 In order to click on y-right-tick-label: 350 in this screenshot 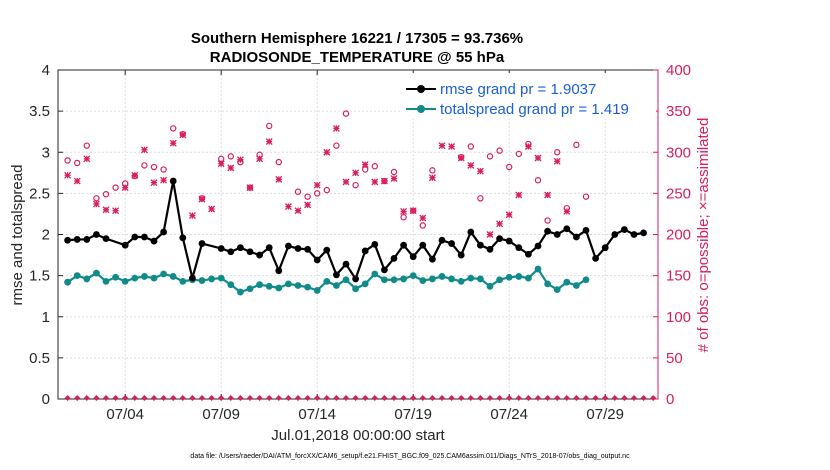, I will do `click(678, 111)`.